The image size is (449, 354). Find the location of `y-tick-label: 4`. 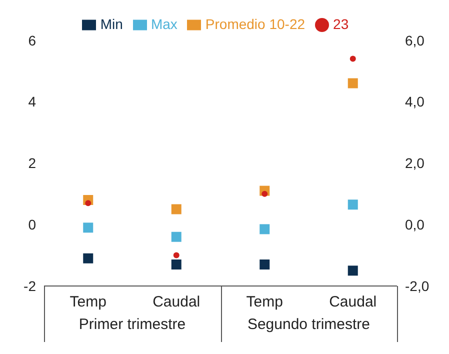

y-tick-label: 4 is located at coordinates (32, 102).